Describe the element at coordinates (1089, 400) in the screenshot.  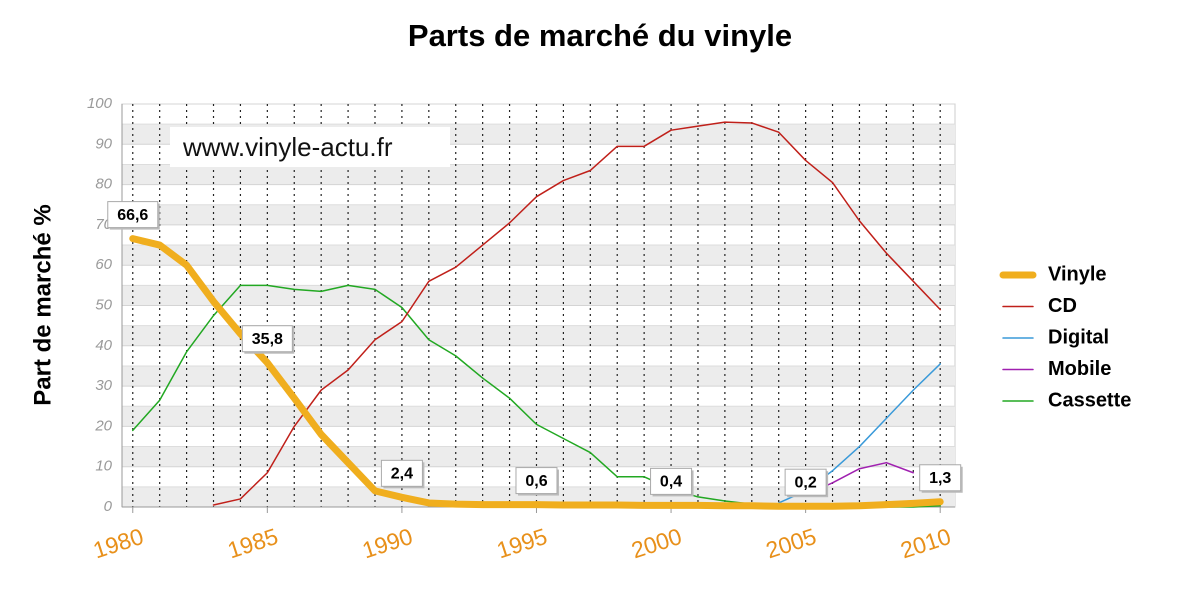
I see `legend-label: Cassette` at that location.